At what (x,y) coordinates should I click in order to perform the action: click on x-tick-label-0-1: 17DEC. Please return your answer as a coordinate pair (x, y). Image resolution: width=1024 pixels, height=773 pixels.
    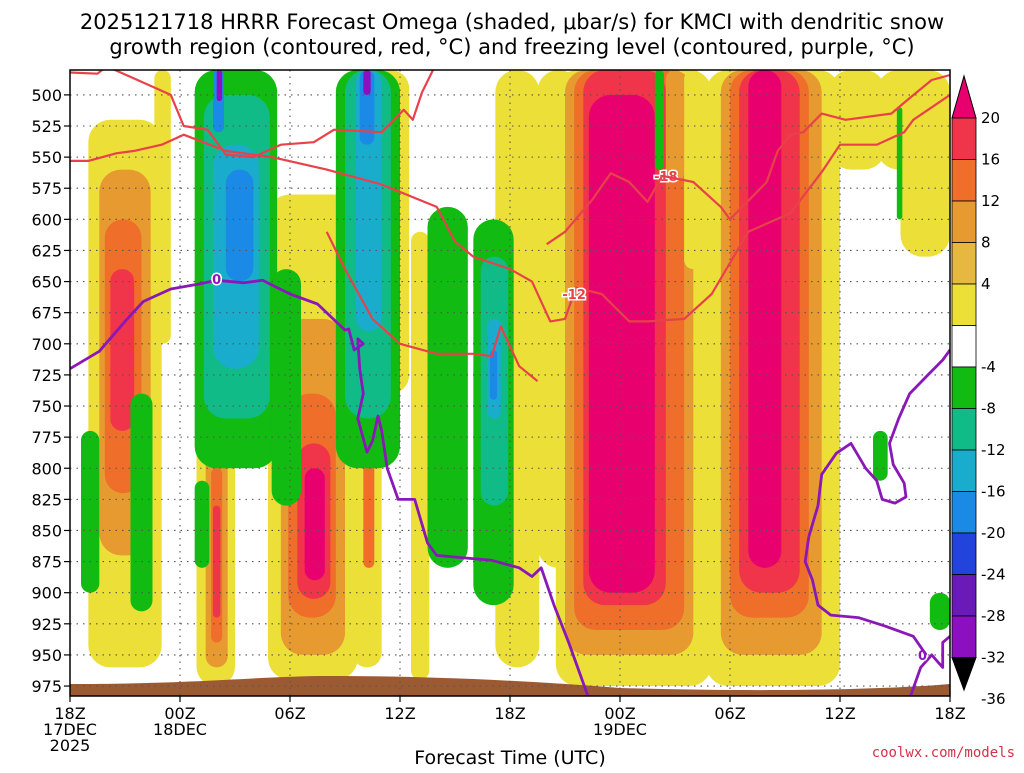
    Looking at the image, I should click on (70, 729).